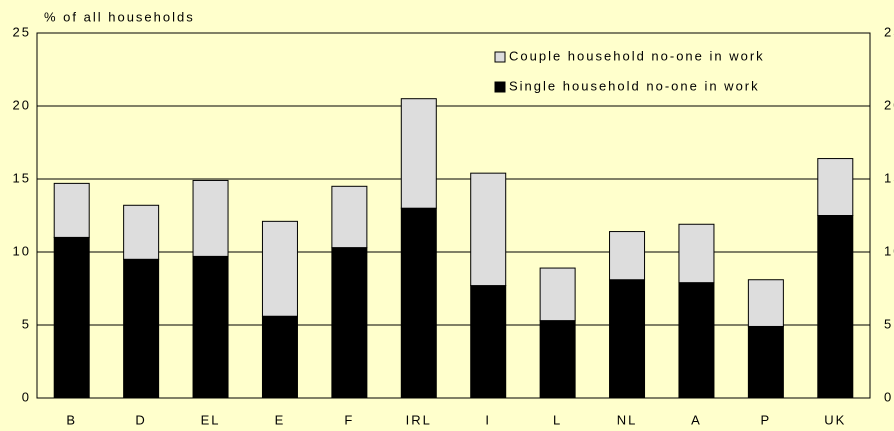 This screenshot has height=431, width=894. Describe the element at coordinates (488, 419) in the screenshot. I see `x-tick-label: I` at that location.